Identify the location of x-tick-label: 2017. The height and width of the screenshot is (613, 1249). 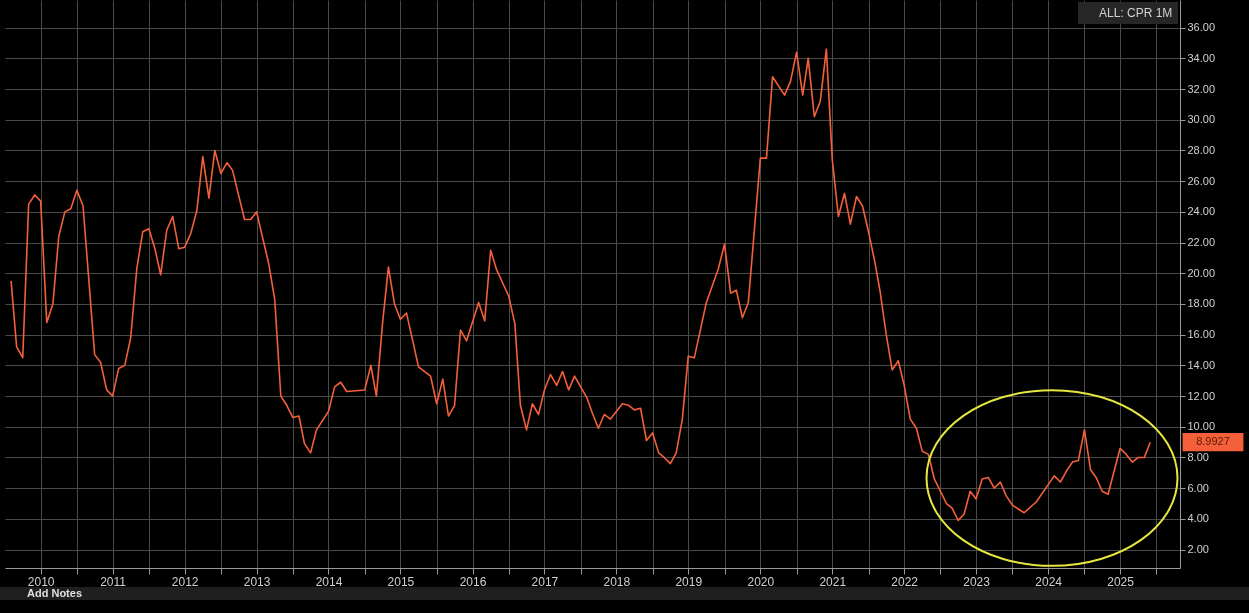
(545, 581).